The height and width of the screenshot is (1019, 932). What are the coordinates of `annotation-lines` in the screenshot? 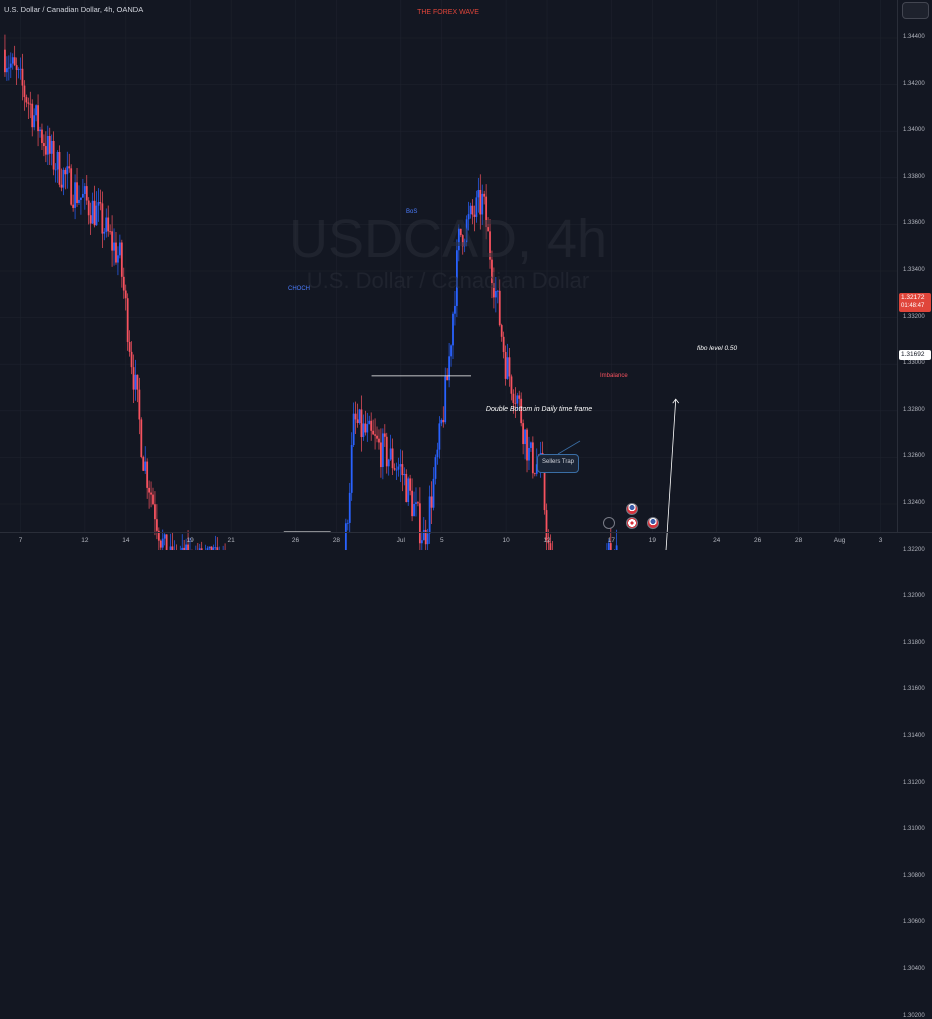 It's located at (481, 462).